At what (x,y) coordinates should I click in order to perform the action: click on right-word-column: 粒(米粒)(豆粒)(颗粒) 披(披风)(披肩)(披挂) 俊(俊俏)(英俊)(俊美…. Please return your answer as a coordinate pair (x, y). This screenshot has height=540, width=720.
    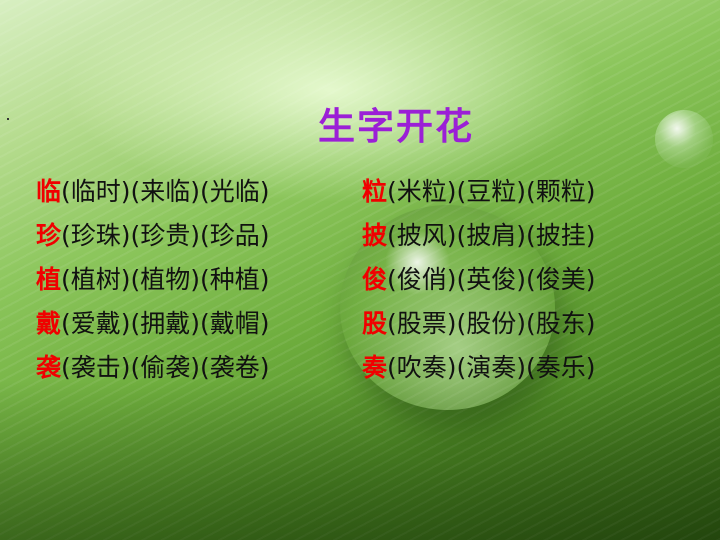
    Looking at the image, I should click on (479, 280).